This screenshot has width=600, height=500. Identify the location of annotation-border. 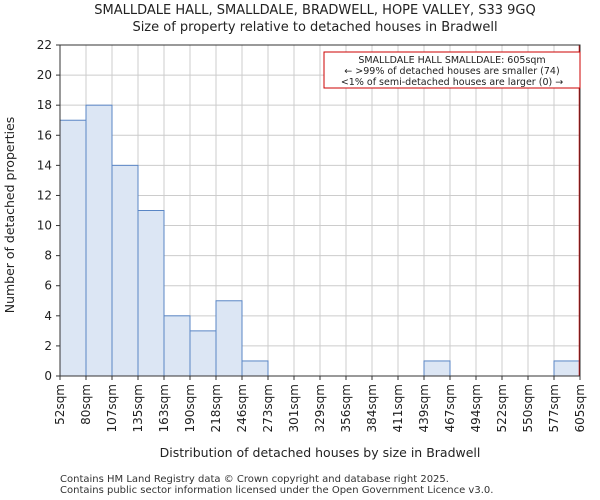
(452, 70).